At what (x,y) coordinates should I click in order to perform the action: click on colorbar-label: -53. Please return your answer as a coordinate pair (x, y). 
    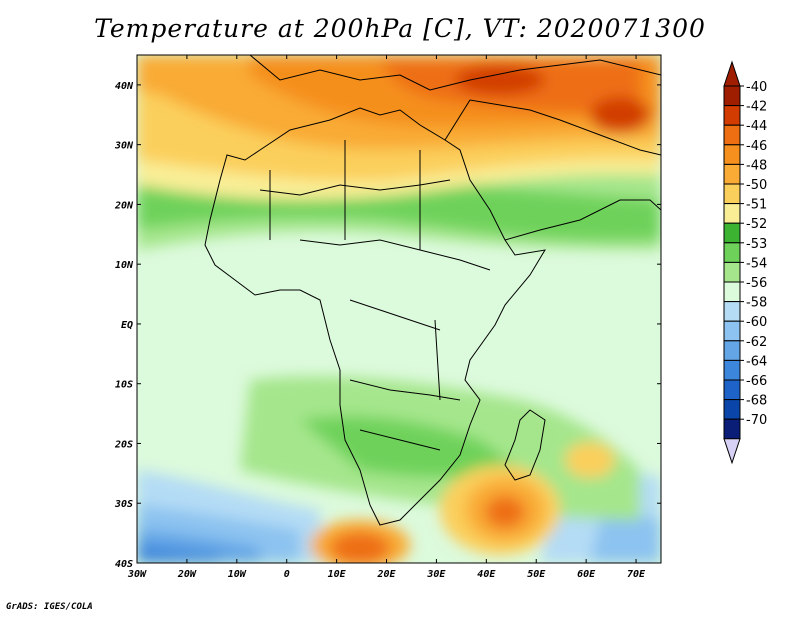
    Looking at the image, I should click on (756, 244).